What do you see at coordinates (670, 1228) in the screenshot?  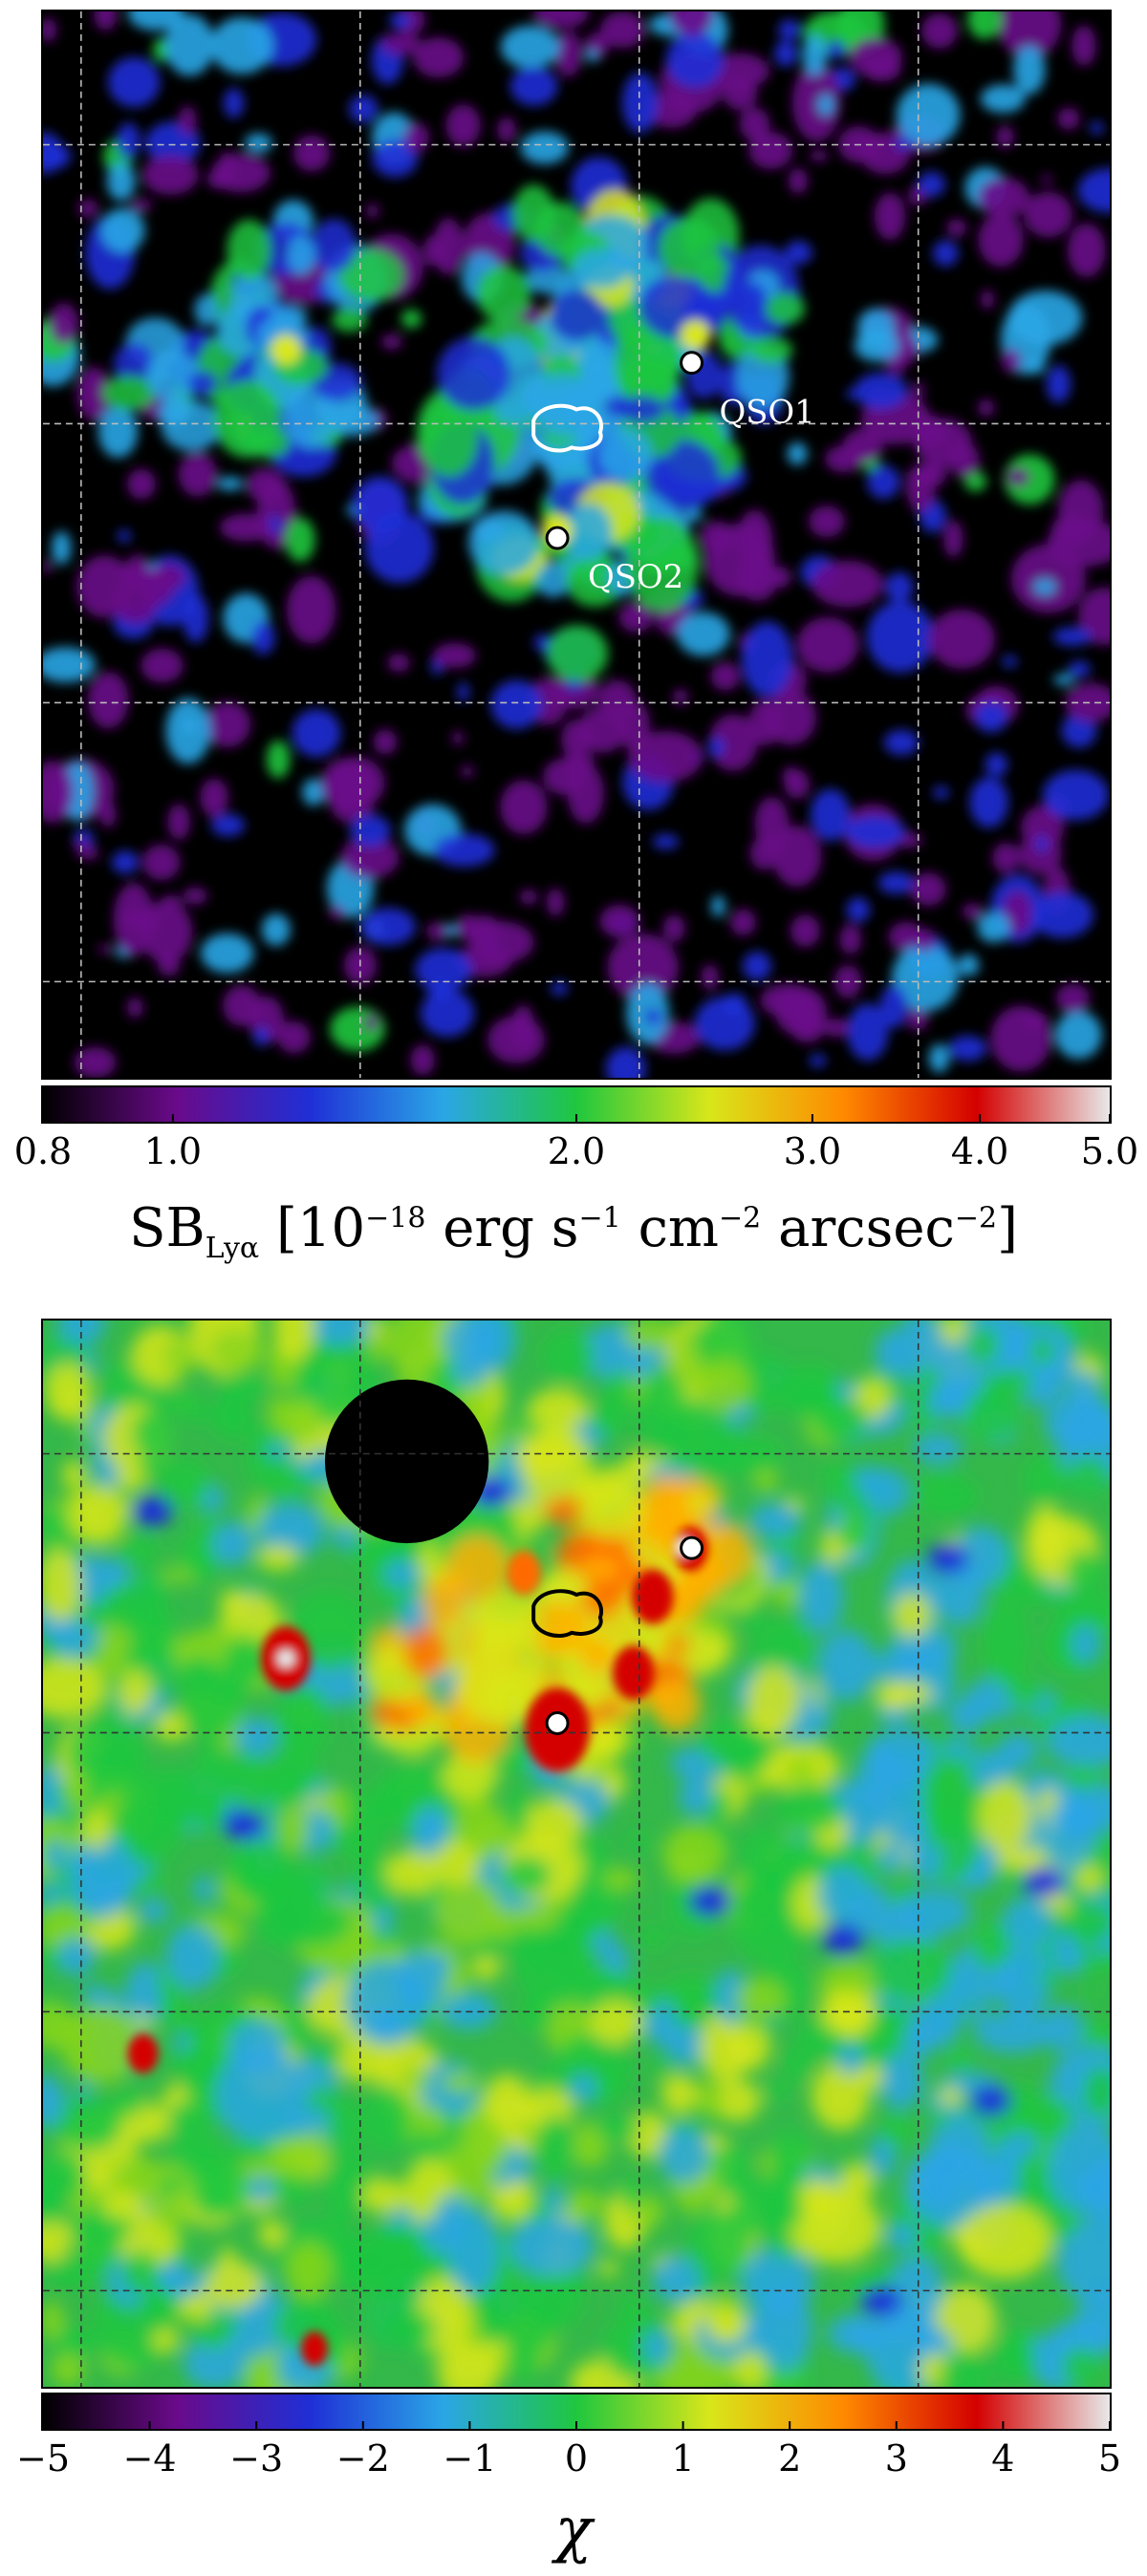 I see `sb-label-cm: cm` at bounding box center [670, 1228].